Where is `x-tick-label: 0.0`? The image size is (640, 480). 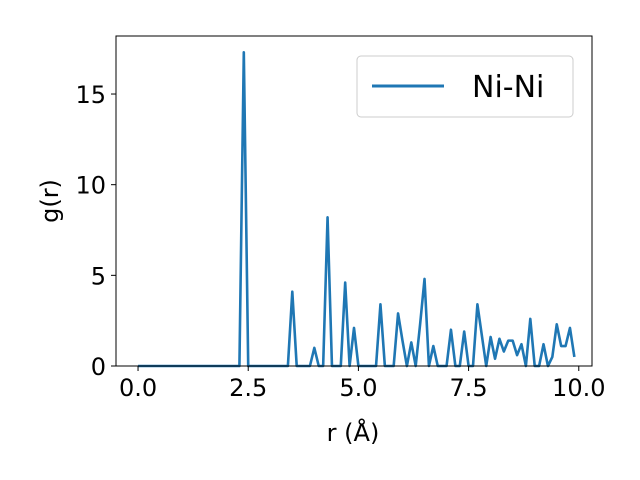
x-tick-label: 0.0 is located at coordinates (138, 388).